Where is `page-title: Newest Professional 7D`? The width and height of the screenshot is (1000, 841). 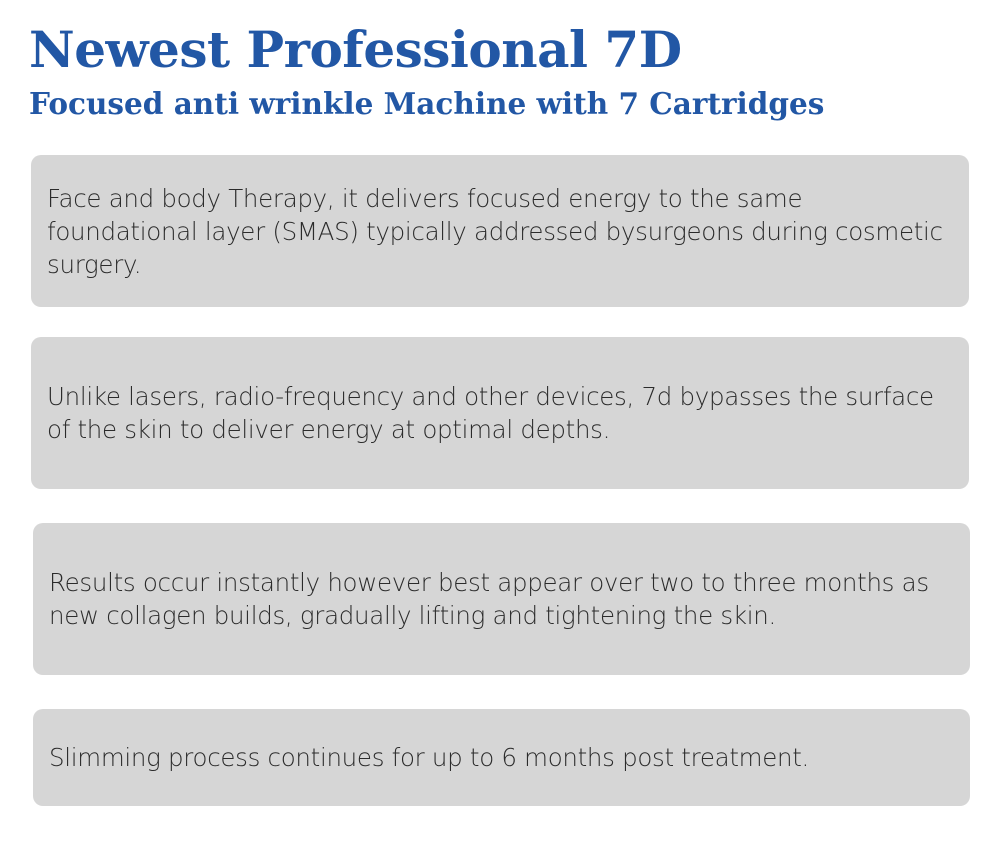
page-title: Newest Professional 7D is located at coordinates (355, 49).